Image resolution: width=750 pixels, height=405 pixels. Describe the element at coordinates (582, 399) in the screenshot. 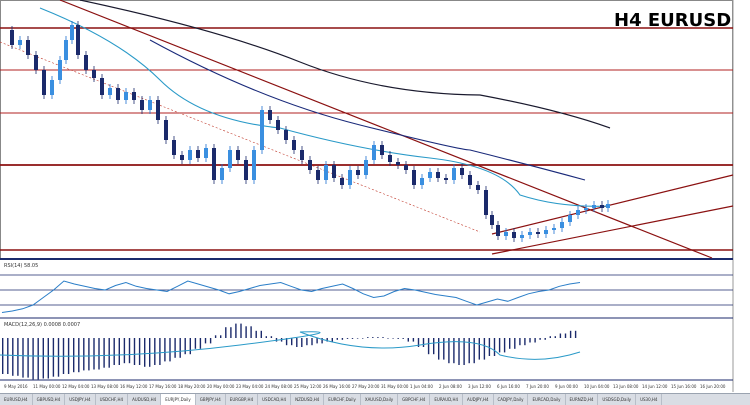

I see `chart-tab: EURNZD,H4` at that location.